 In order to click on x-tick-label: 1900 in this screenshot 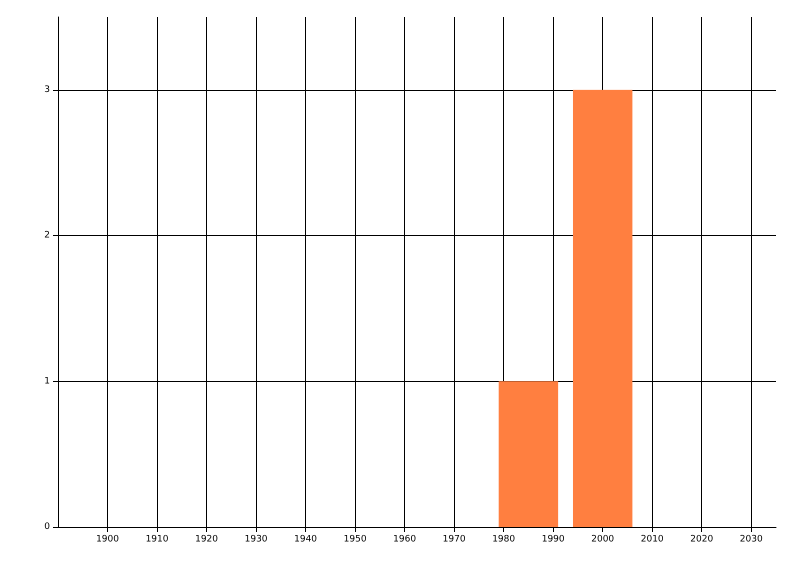, I will do `click(108, 539)`.